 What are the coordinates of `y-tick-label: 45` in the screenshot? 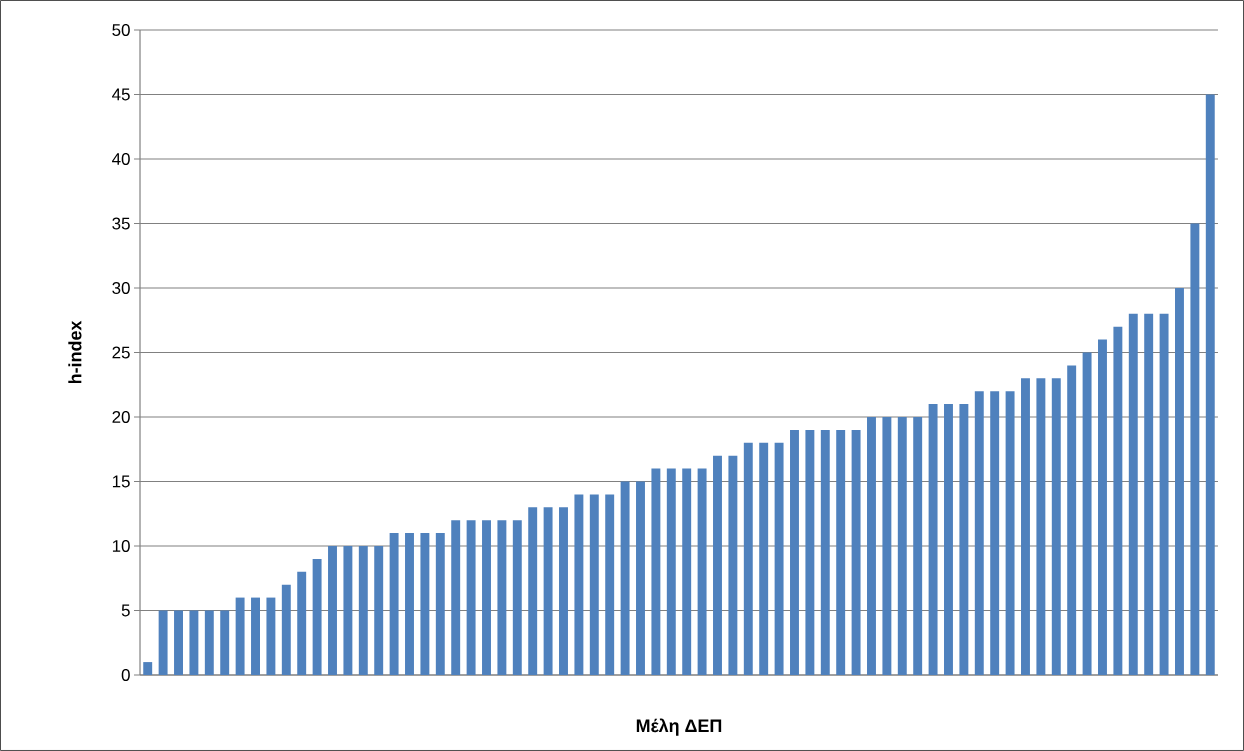 It's located at (121, 94).